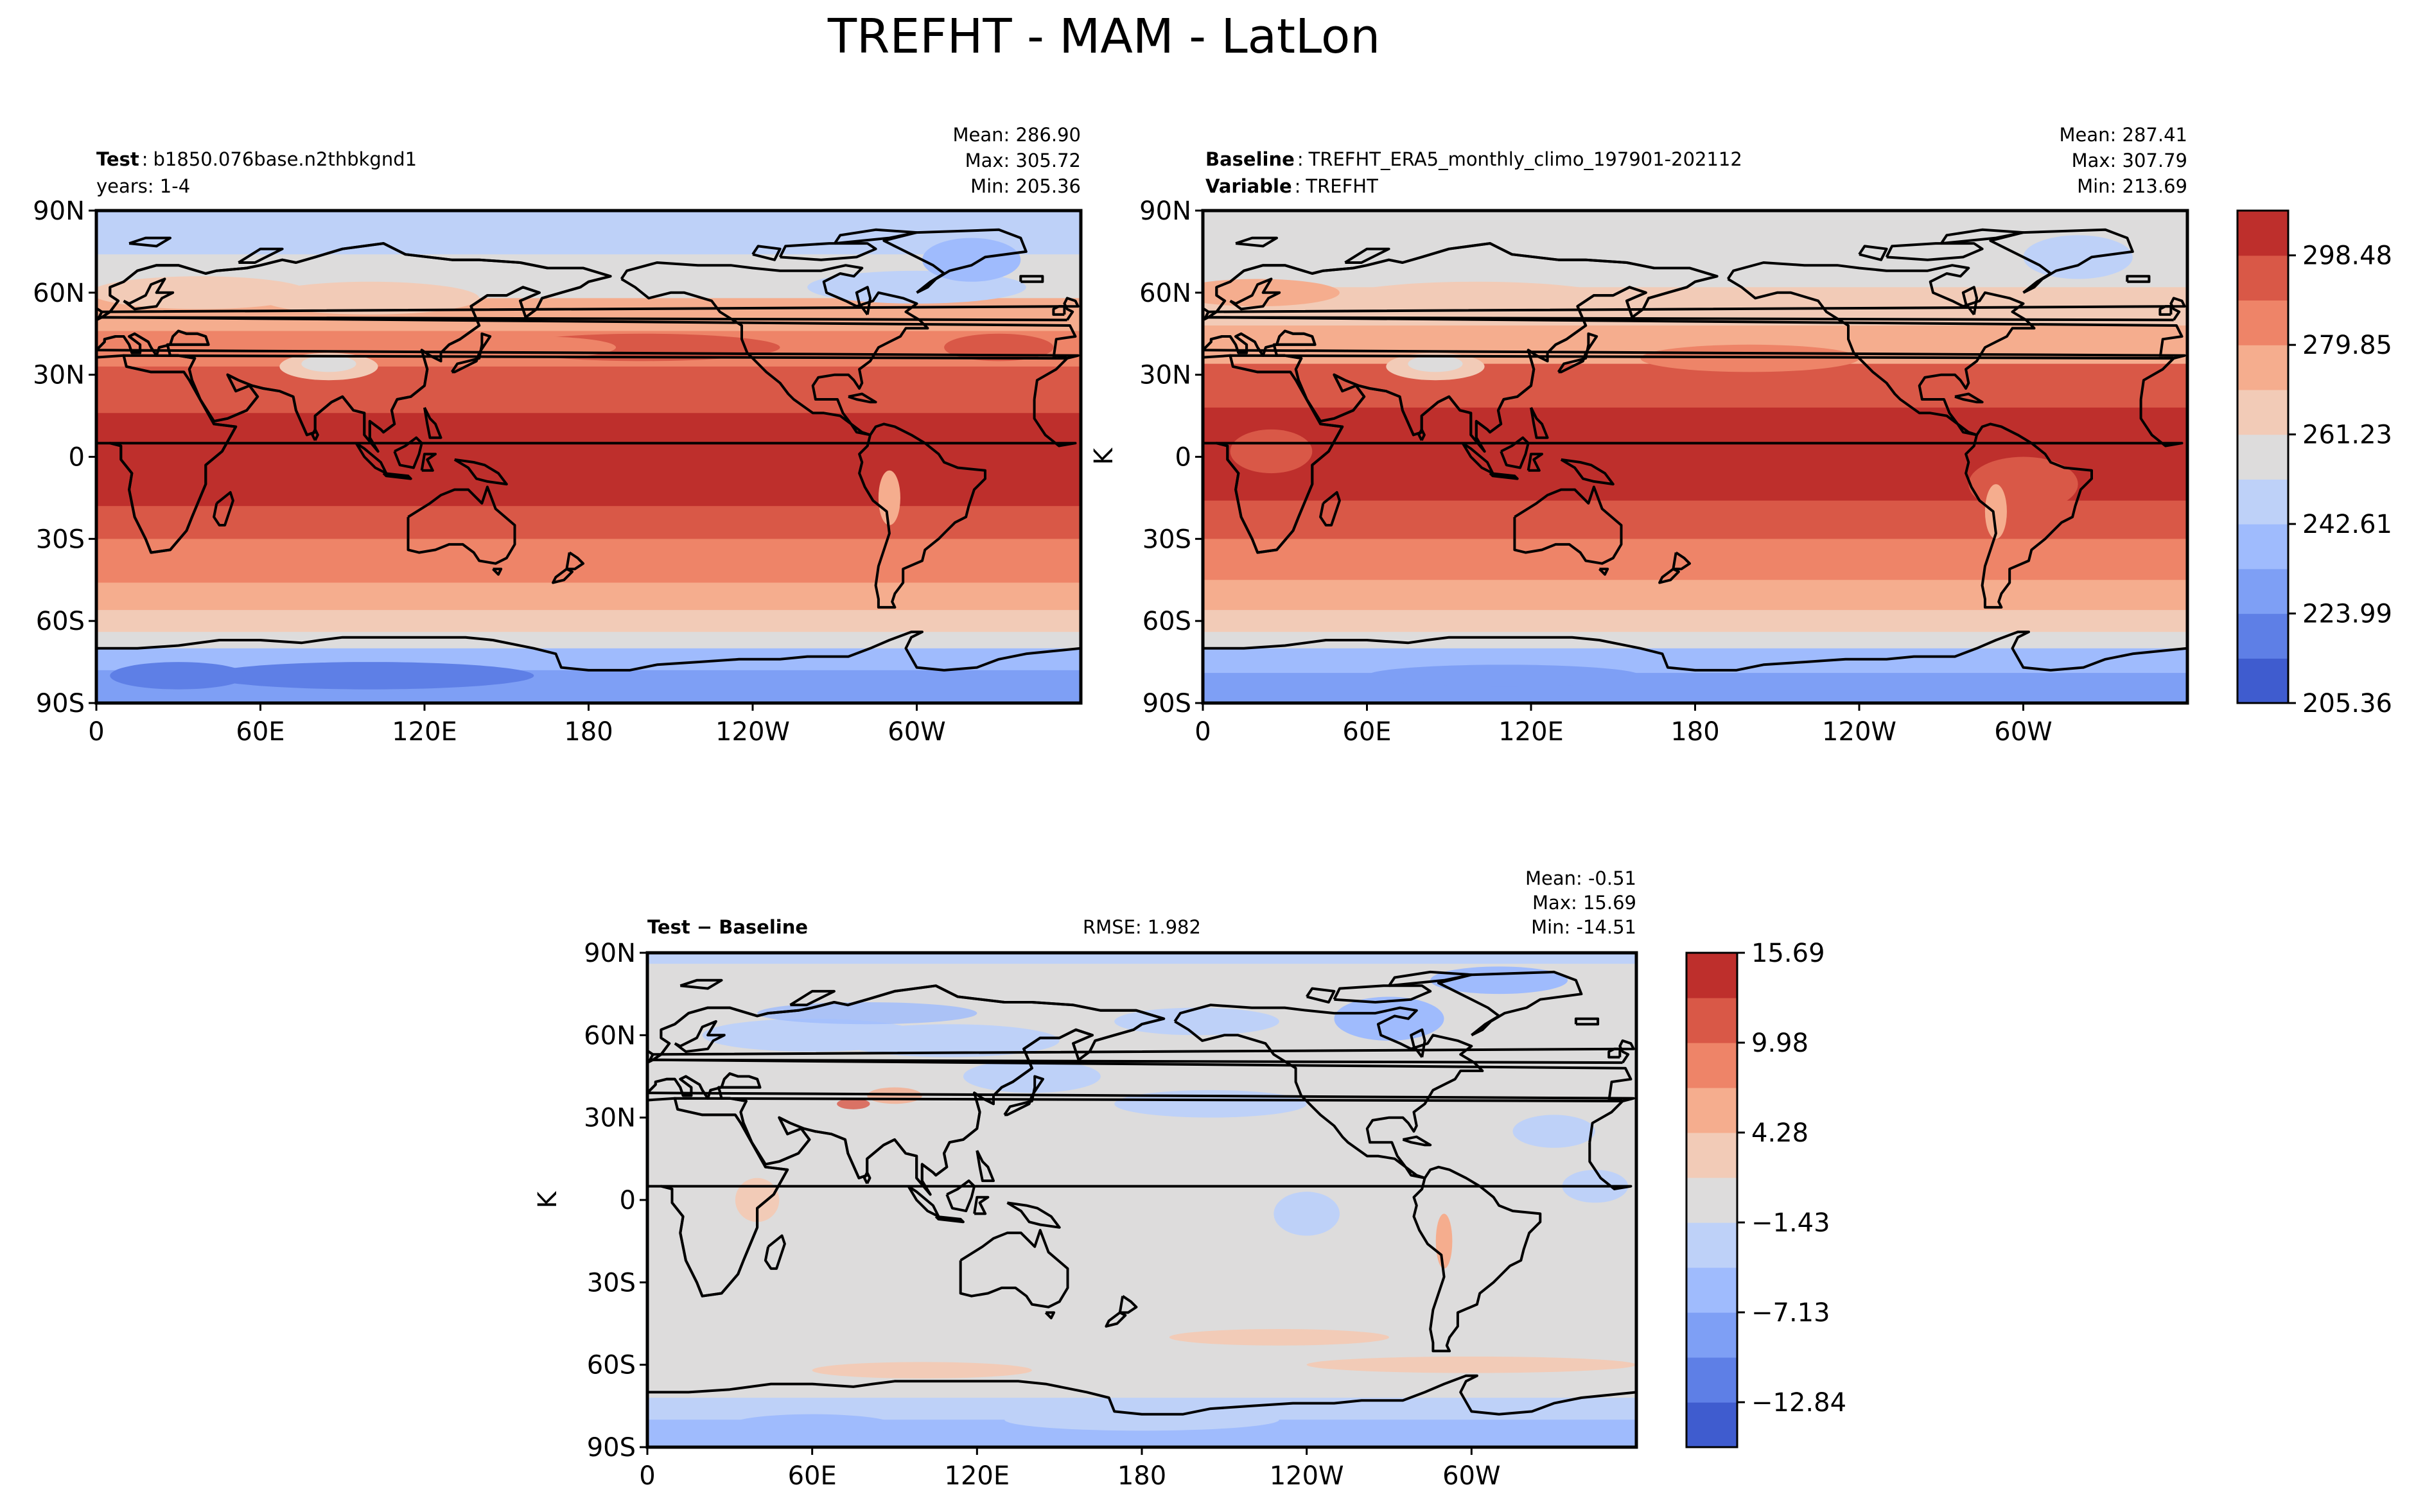 The image size is (2416, 1512). What do you see at coordinates (1166, 539) in the screenshot?
I see `lat-tick-label: 30S` at bounding box center [1166, 539].